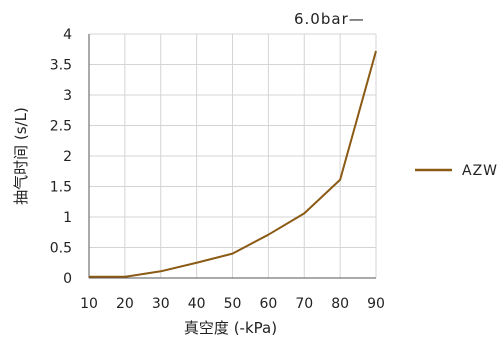 The image size is (503, 338). Describe the element at coordinates (89, 304) in the screenshot. I see `x-tick-label: 10` at that location.